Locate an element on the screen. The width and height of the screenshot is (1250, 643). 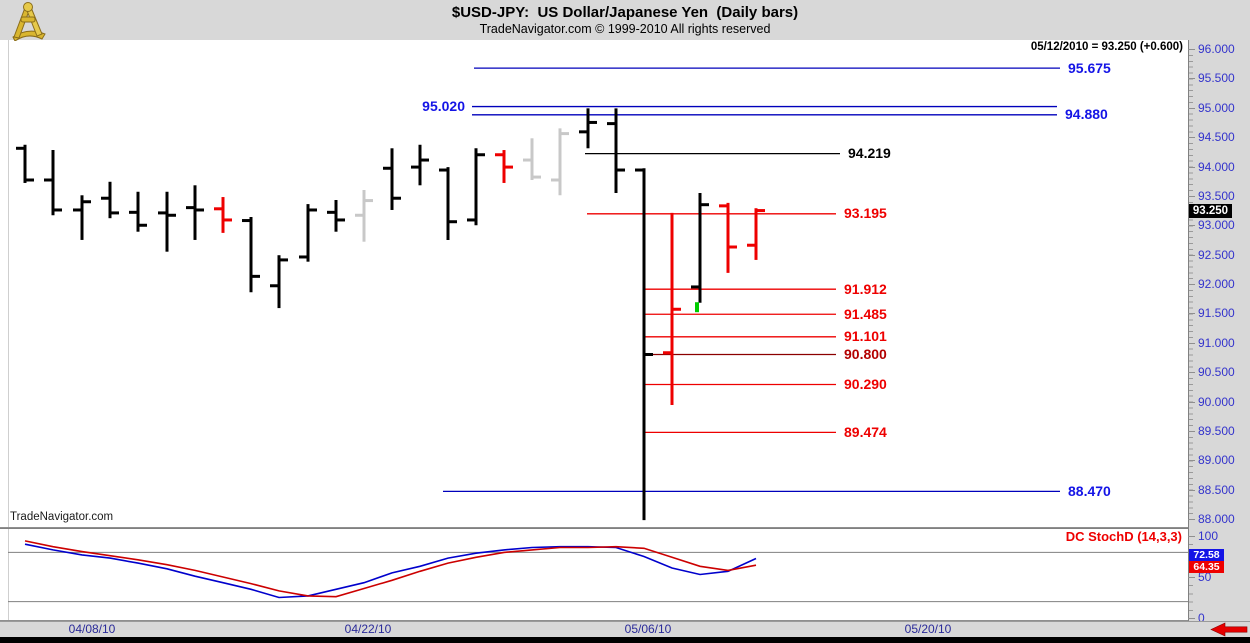
price-axis-label: 89.500 is located at coordinates (1216, 430).